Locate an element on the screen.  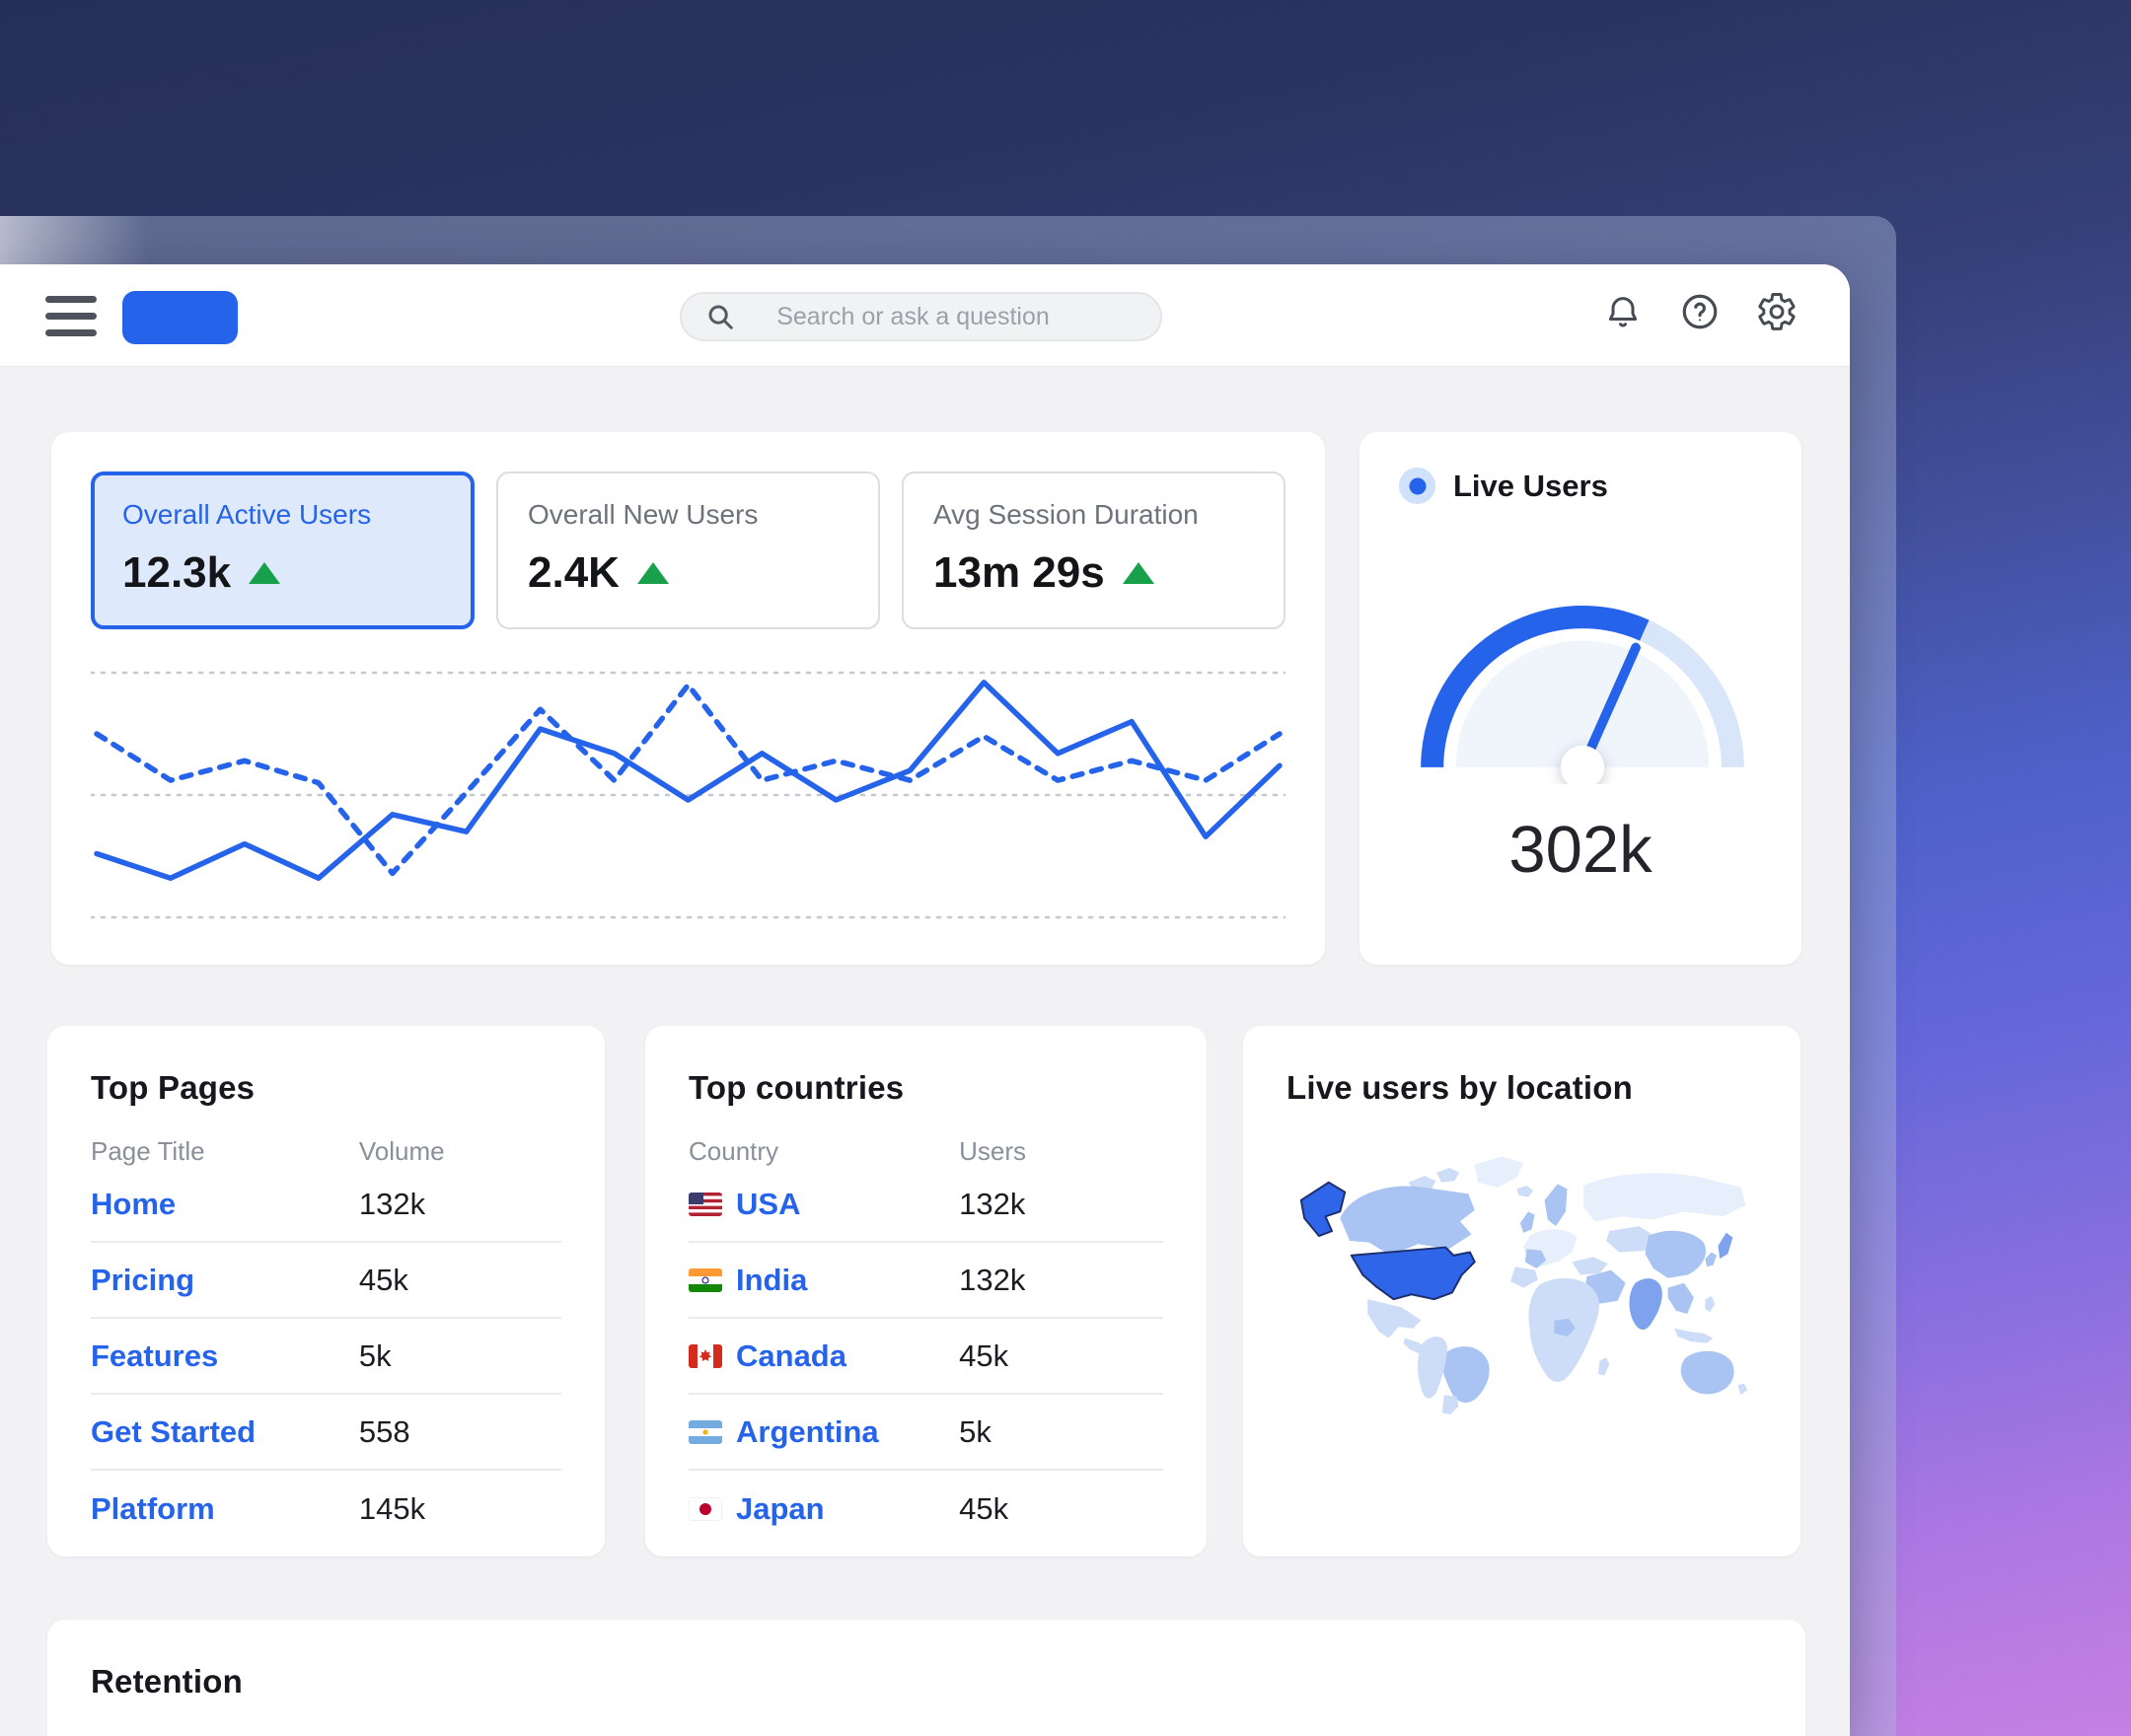
map-region-canada is located at coordinates (1407, 1221).